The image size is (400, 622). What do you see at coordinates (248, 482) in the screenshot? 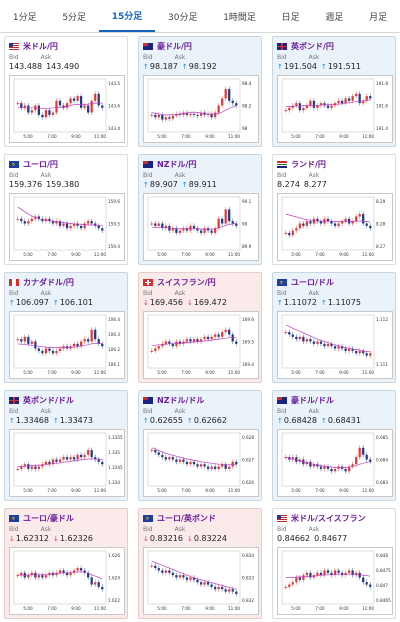
I see `y-tick-label: 0.626` at bounding box center [248, 482].